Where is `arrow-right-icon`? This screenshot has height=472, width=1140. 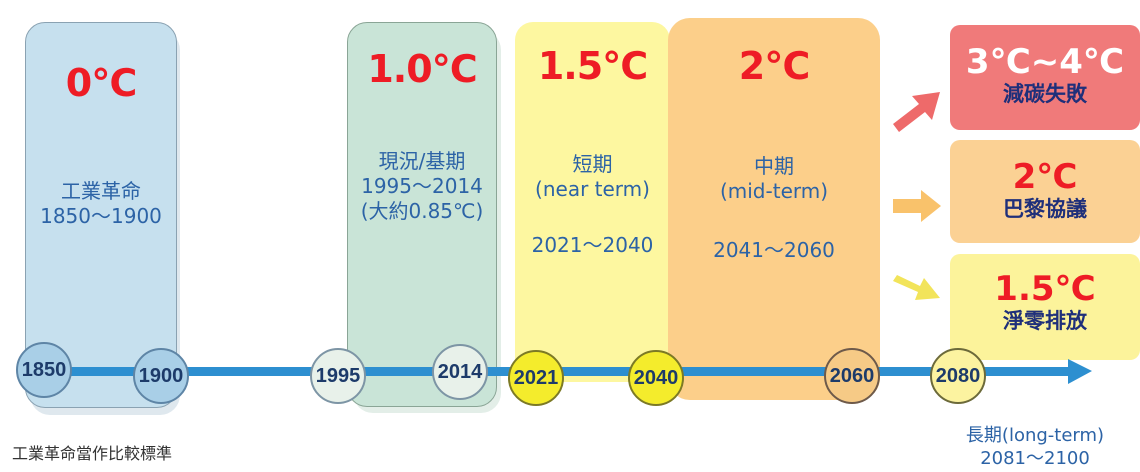
arrow-right-icon is located at coordinates (917, 206).